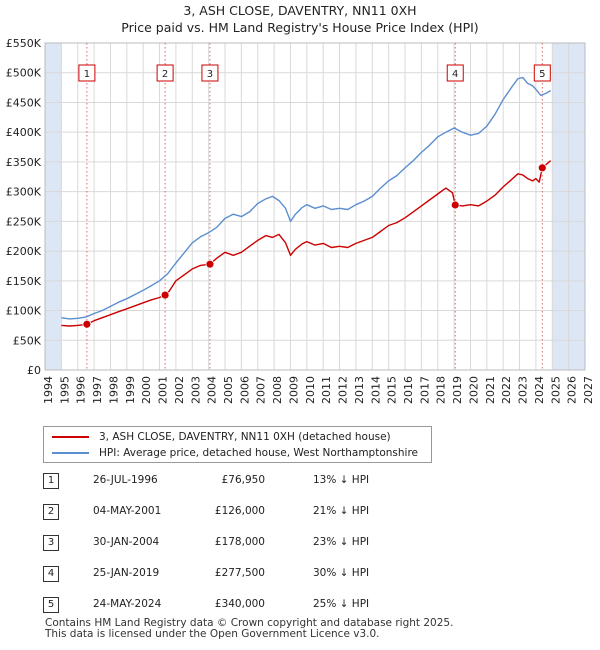  What do you see at coordinates (341, 542) in the screenshot?
I see `sale-hpi-diff: 23% ↓ HPI` at bounding box center [341, 542].